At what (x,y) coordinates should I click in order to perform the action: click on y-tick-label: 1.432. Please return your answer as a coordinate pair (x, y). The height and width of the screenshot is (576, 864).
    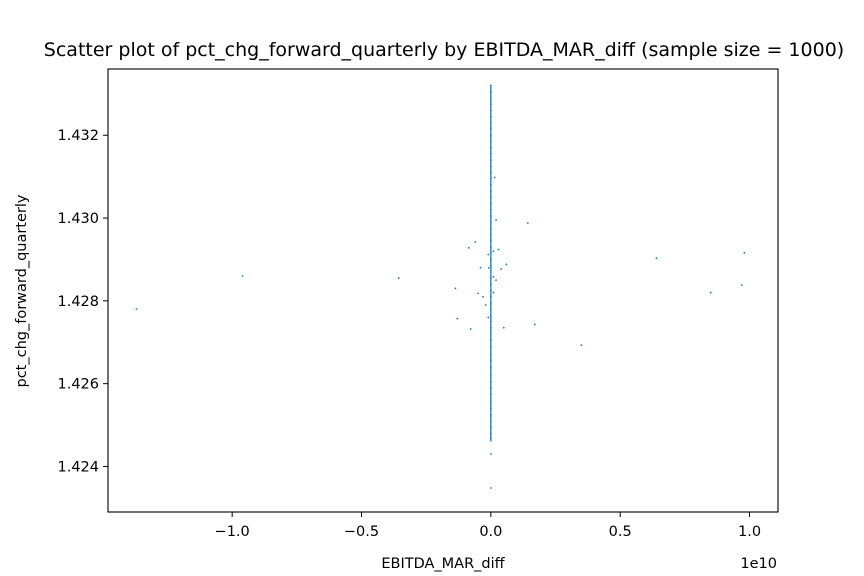
    Looking at the image, I should click on (78, 136).